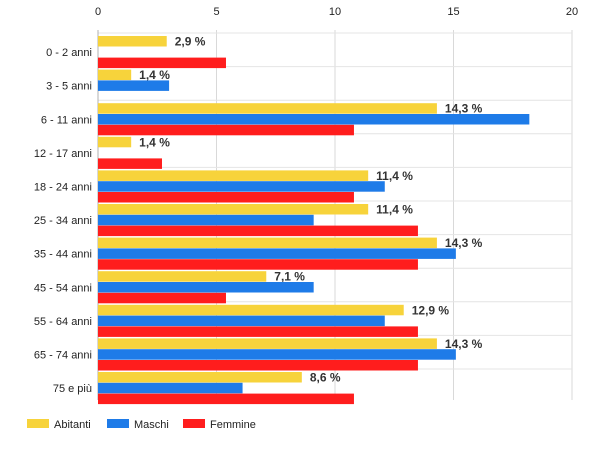 This screenshot has width=600, height=450. Describe the element at coordinates (63, 154) in the screenshot. I see `category-label: 12 - 17 anni` at that location.